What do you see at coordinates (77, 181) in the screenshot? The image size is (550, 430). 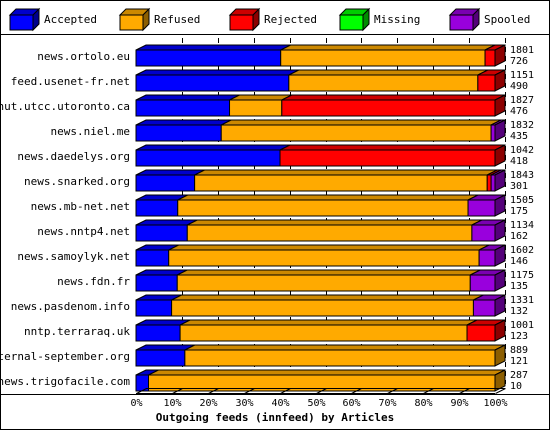 I see `category-label: news.snarked.org` at bounding box center [77, 181].